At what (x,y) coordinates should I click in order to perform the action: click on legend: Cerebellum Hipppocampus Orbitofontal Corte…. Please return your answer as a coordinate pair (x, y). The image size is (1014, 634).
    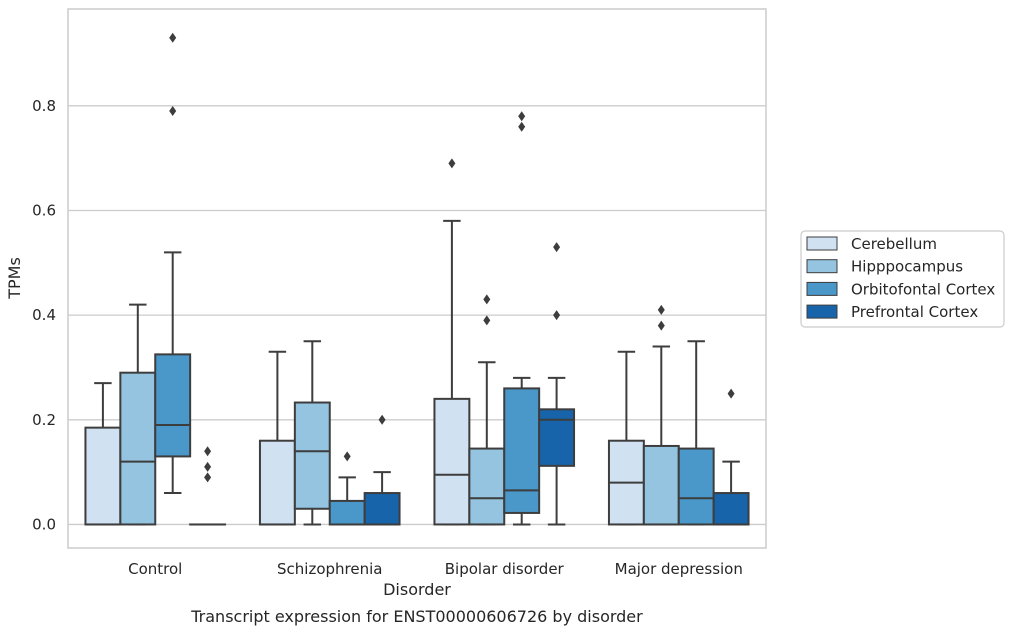
    Looking at the image, I should click on (902, 279).